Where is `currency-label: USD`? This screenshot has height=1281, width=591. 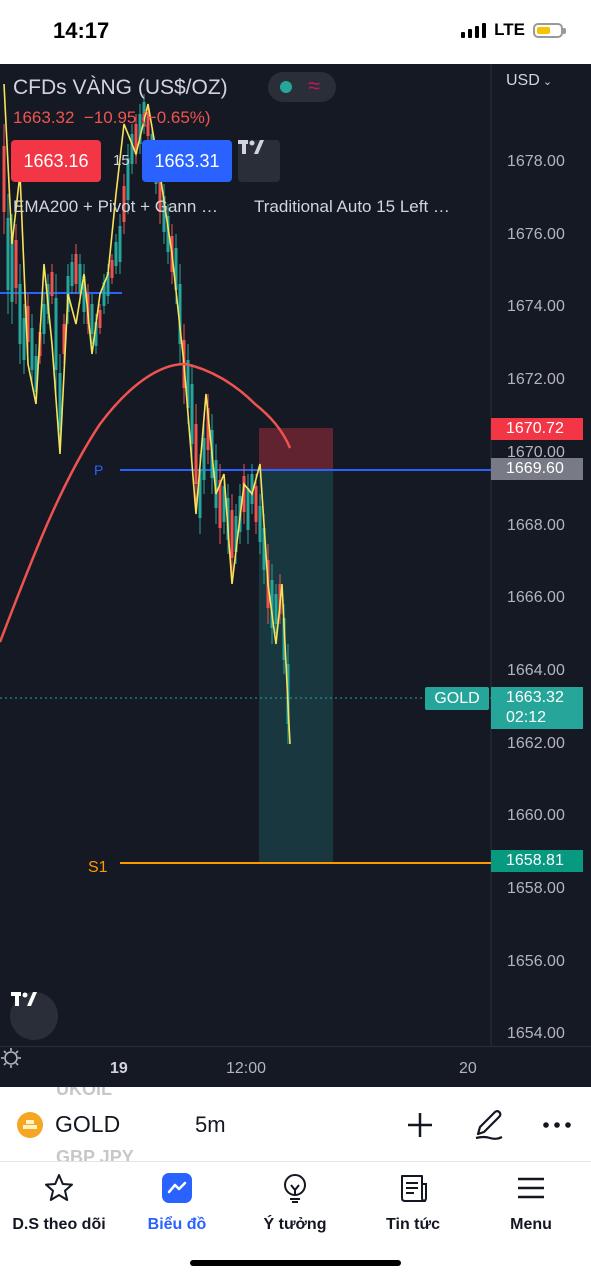
currency-label: USD is located at coordinates (523, 80).